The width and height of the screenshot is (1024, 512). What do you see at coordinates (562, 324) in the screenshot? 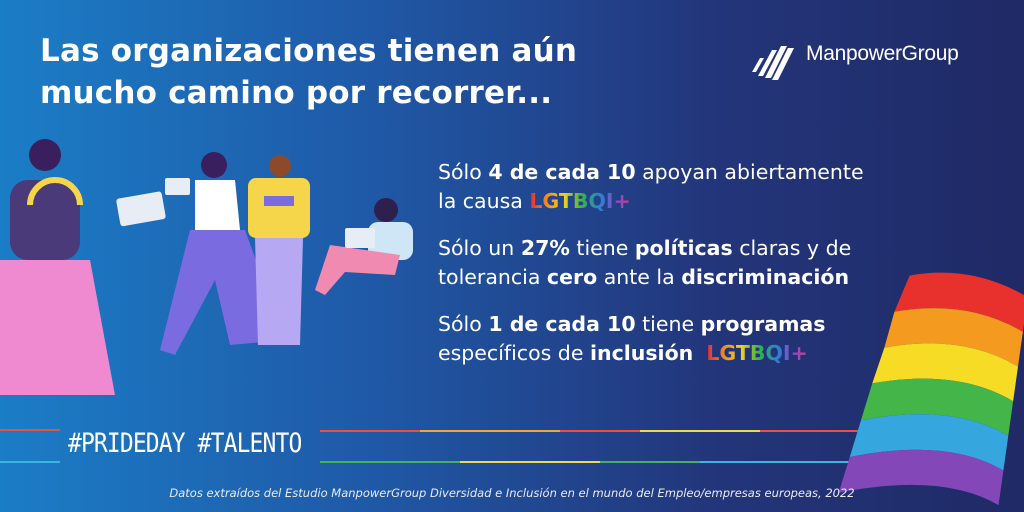
I see `statement-bold: 1 de cada 10` at bounding box center [562, 324].